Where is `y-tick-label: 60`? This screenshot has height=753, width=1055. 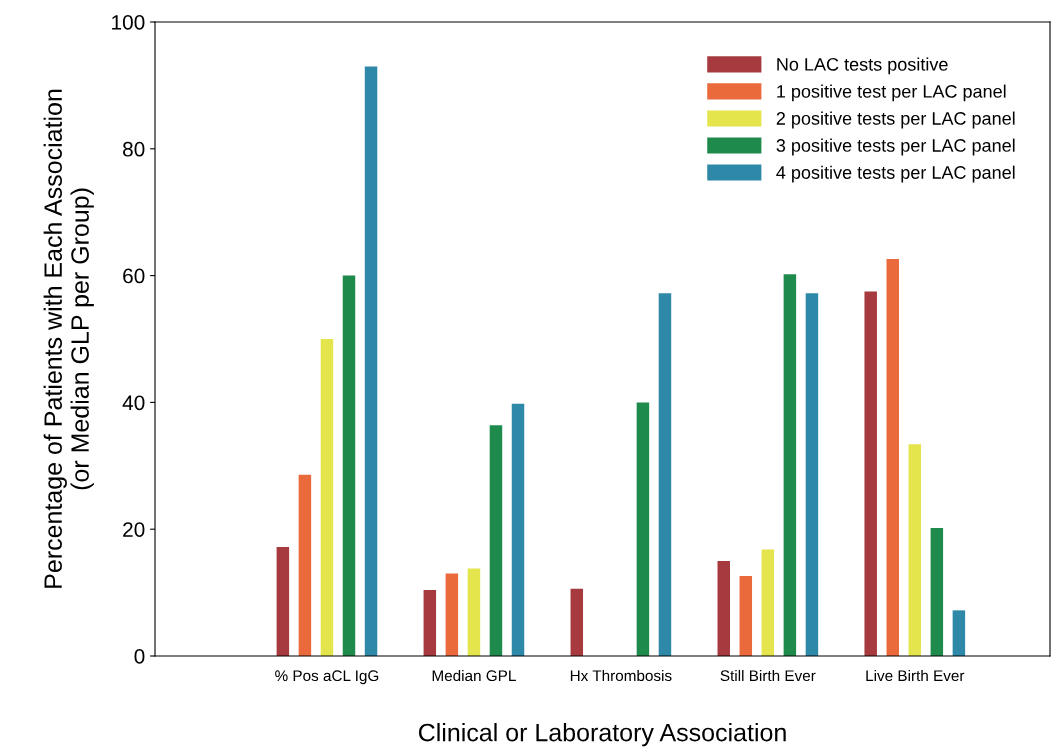
y-tick-label: 60 is located at coordinates (134, 276).